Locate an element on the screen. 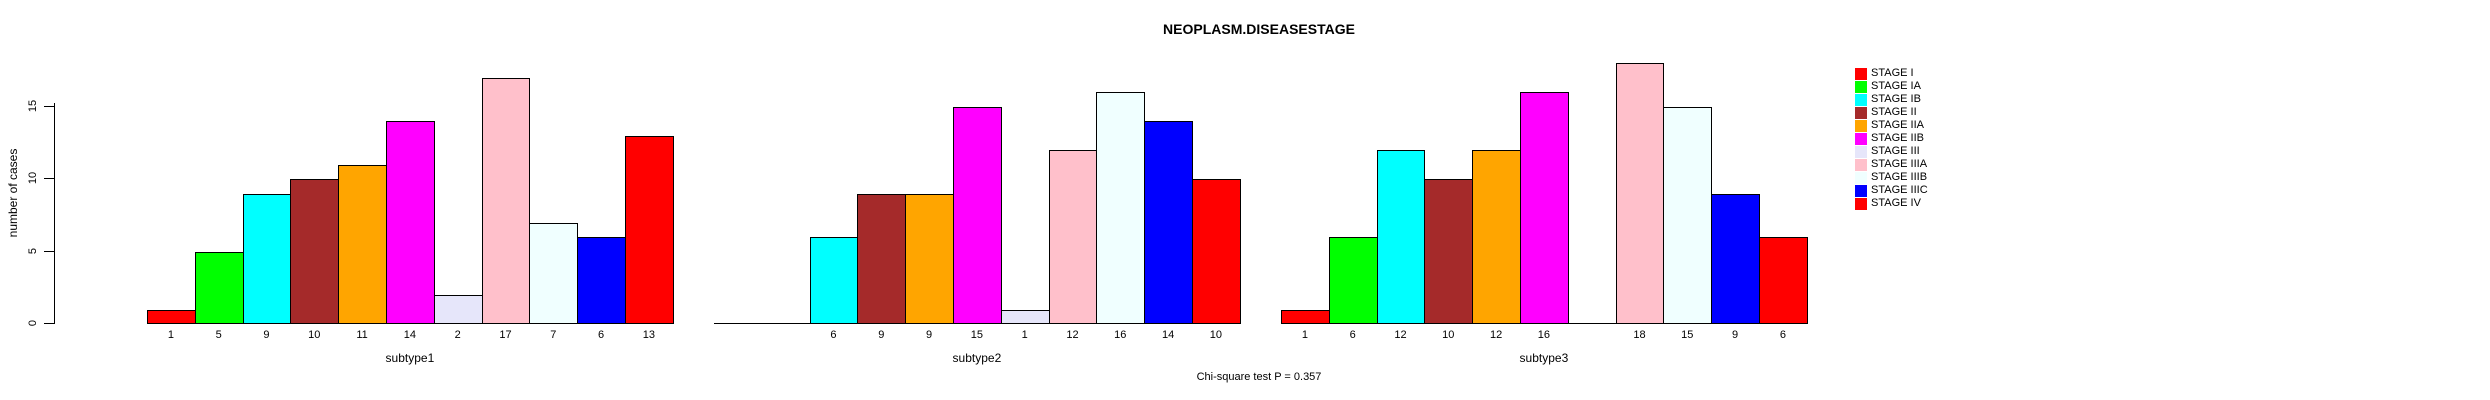  legend-entry: STAGE IIIB is located at coordinates (1891, 177).